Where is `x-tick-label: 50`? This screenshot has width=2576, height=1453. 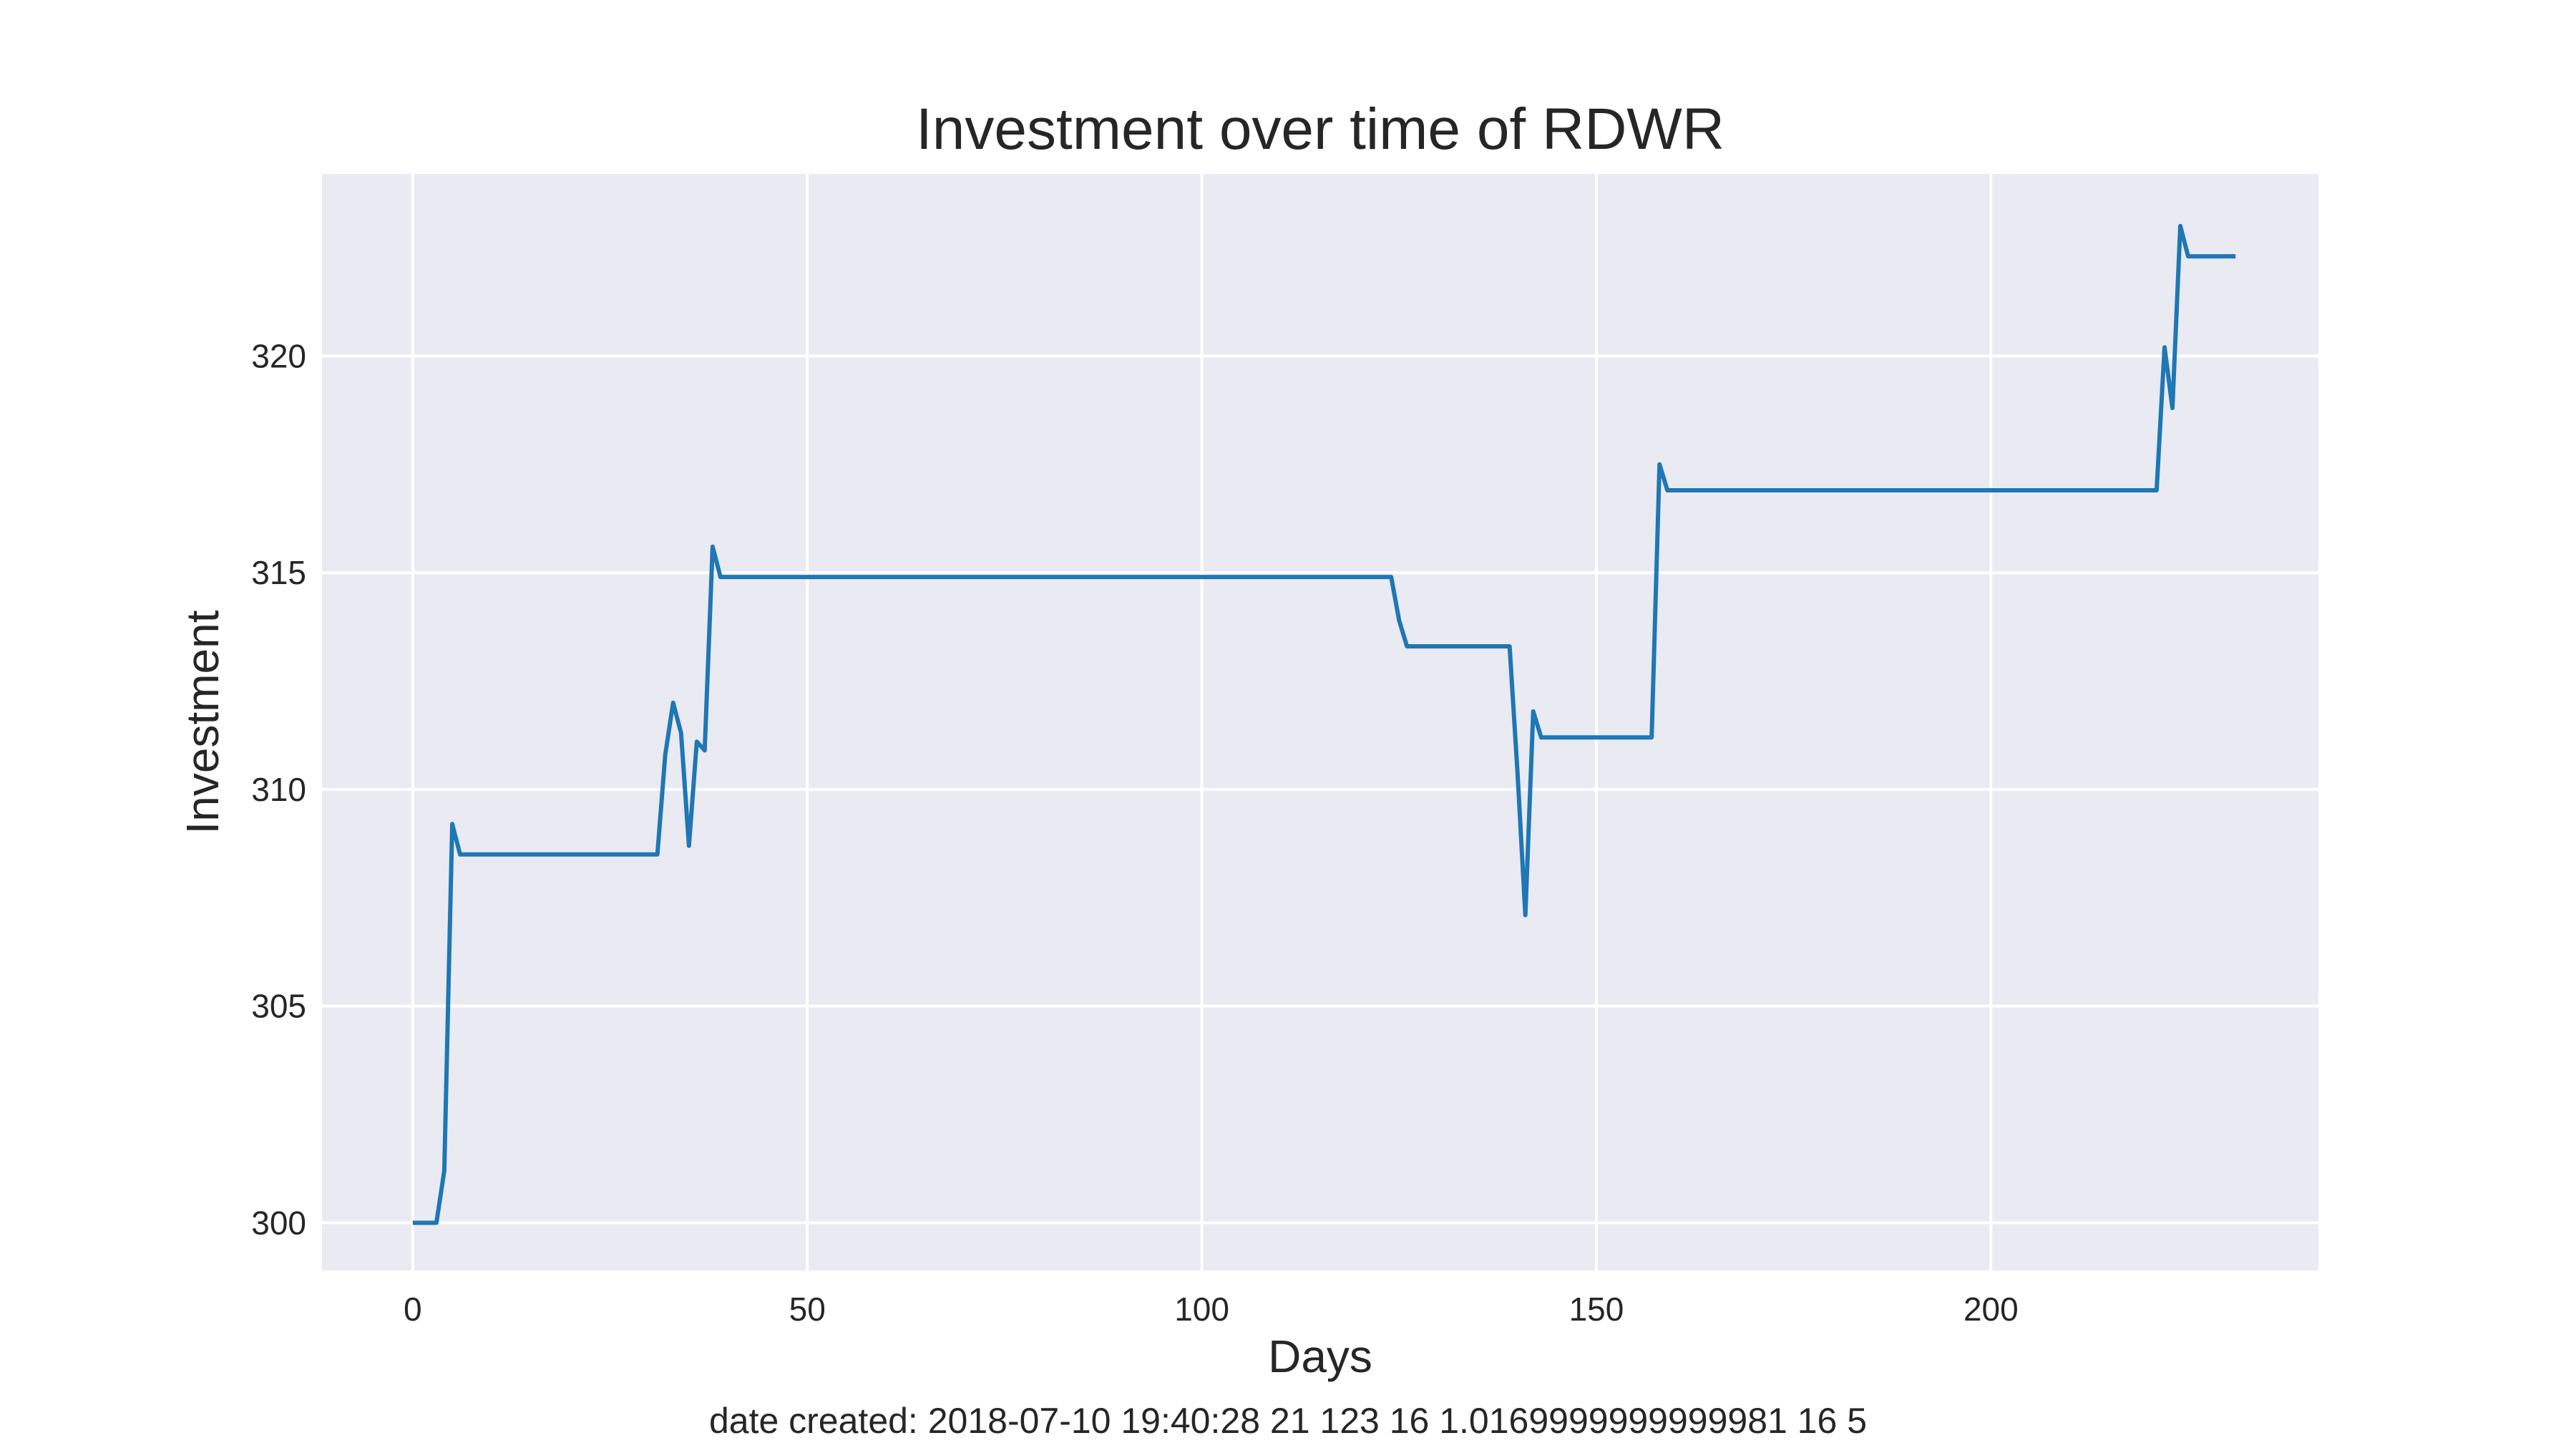
x-tick-label: 50 is located at coordinates (807, 1309).